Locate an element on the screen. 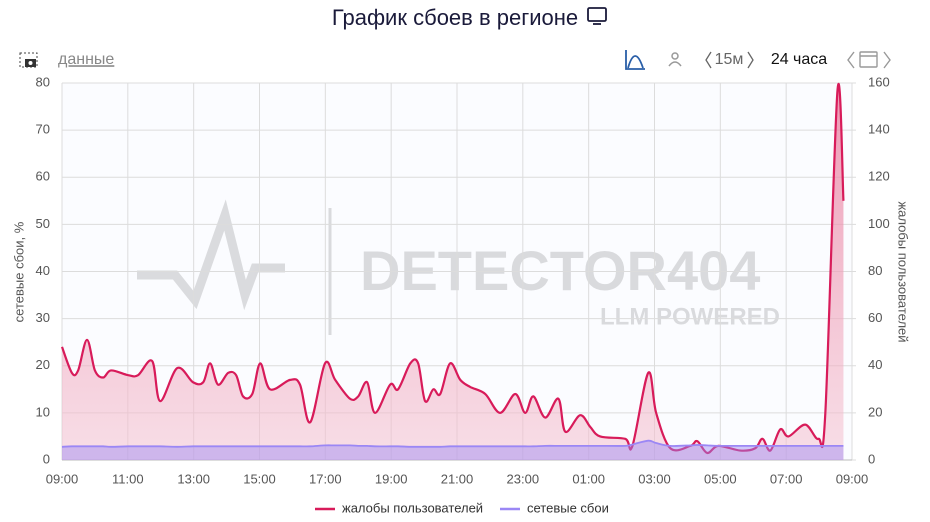  y-tick-label: 30 is located at coordinates (43, 317).